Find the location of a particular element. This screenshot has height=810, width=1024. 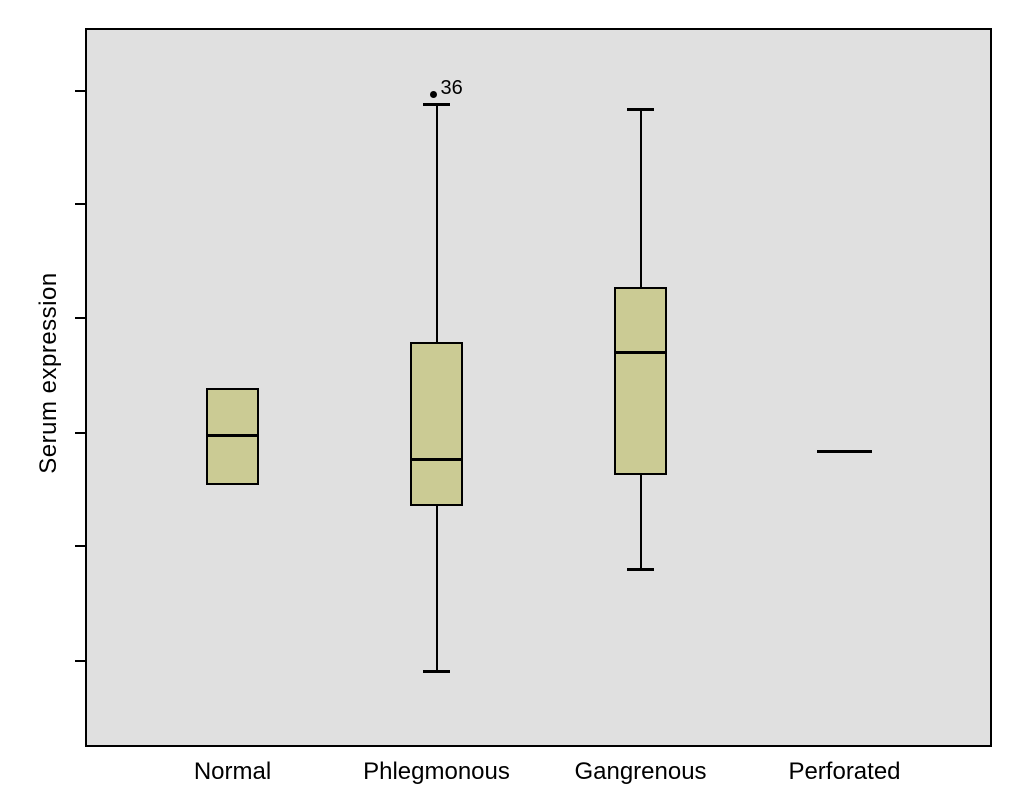

median-gangrenous is located at coordinates (640, 352).